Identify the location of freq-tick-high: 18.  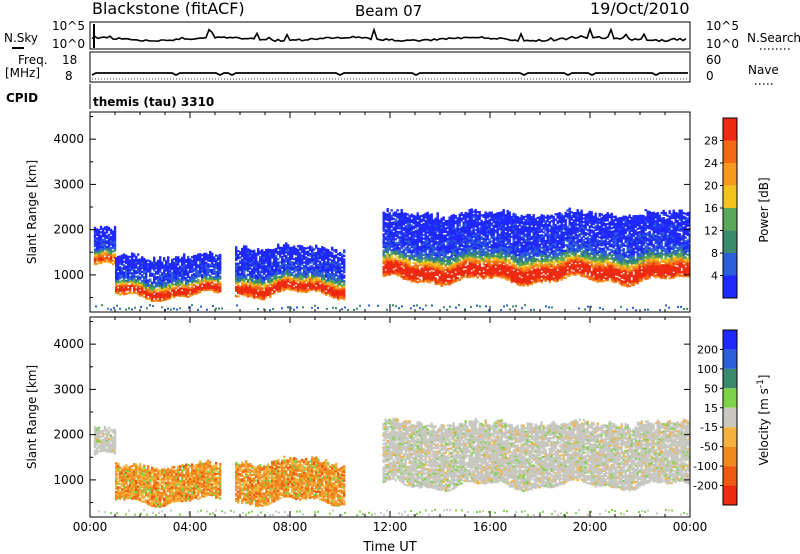
(69, 60).